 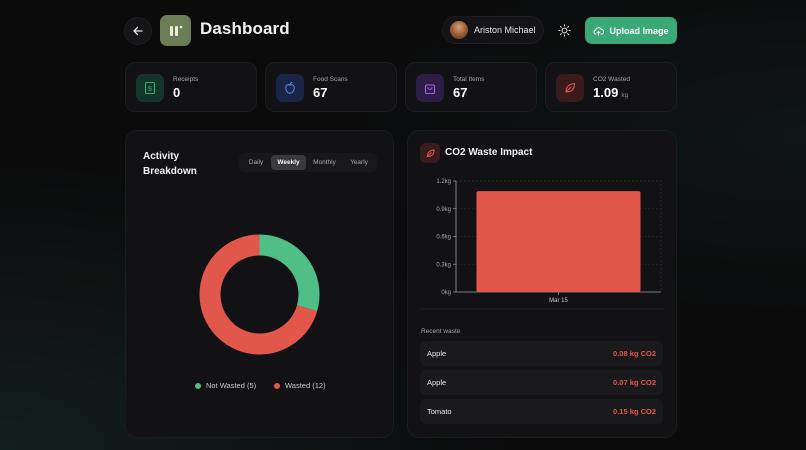 I want to click on y-tick-label: 1.2kg, so click(x=443, y=182).